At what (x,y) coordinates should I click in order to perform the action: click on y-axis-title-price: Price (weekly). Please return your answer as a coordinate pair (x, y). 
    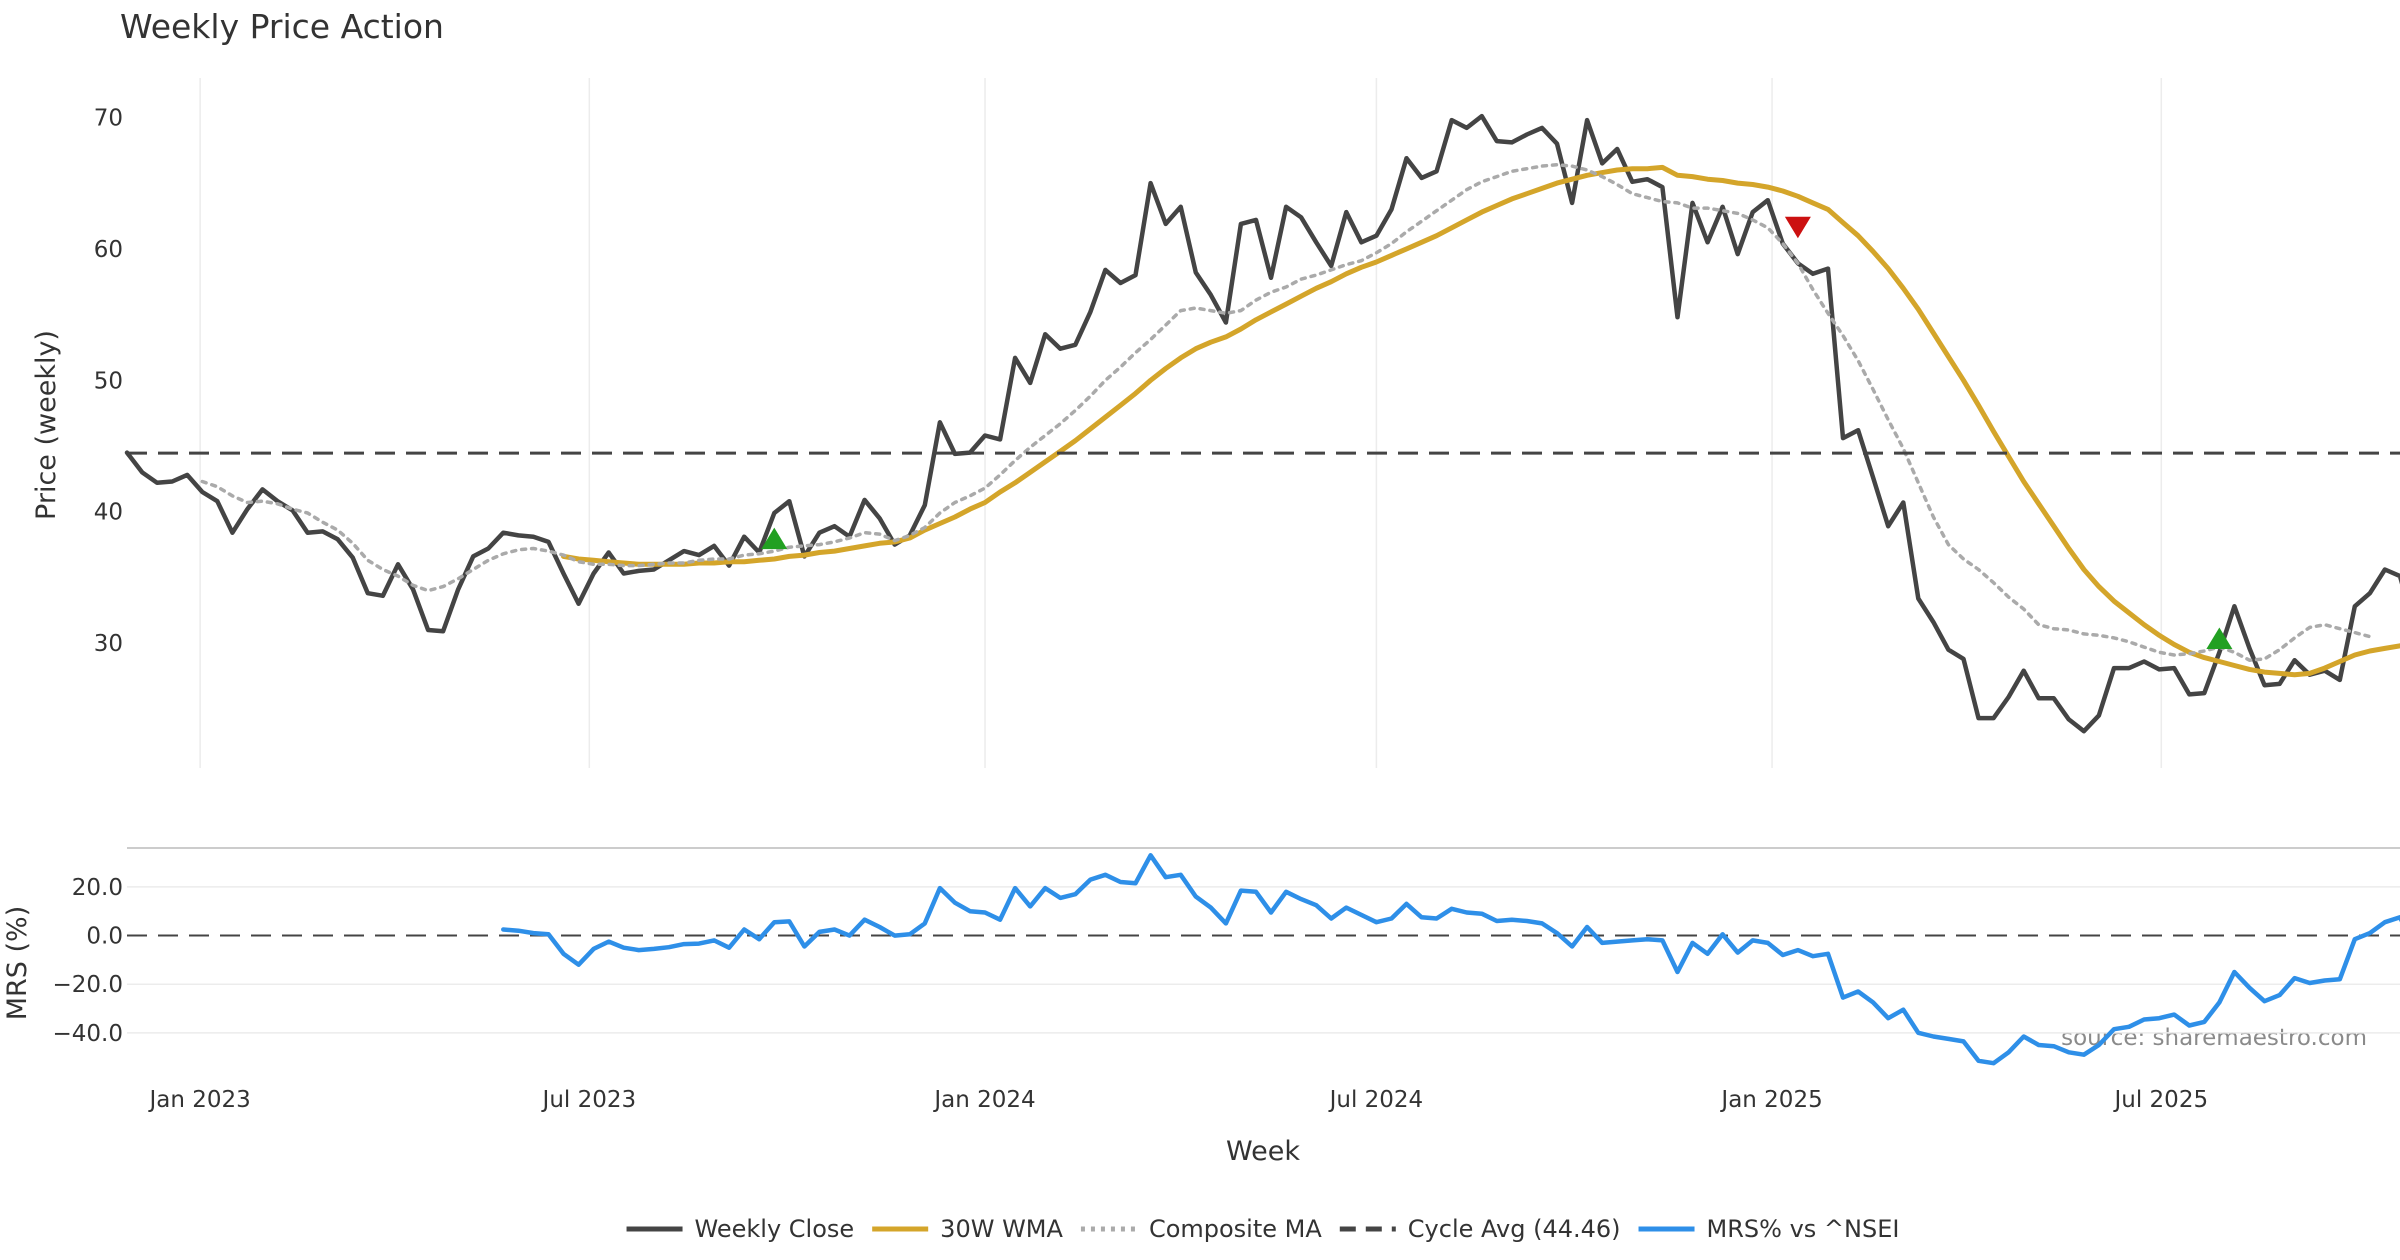
    Looking at the image, I should click on (46, 425).